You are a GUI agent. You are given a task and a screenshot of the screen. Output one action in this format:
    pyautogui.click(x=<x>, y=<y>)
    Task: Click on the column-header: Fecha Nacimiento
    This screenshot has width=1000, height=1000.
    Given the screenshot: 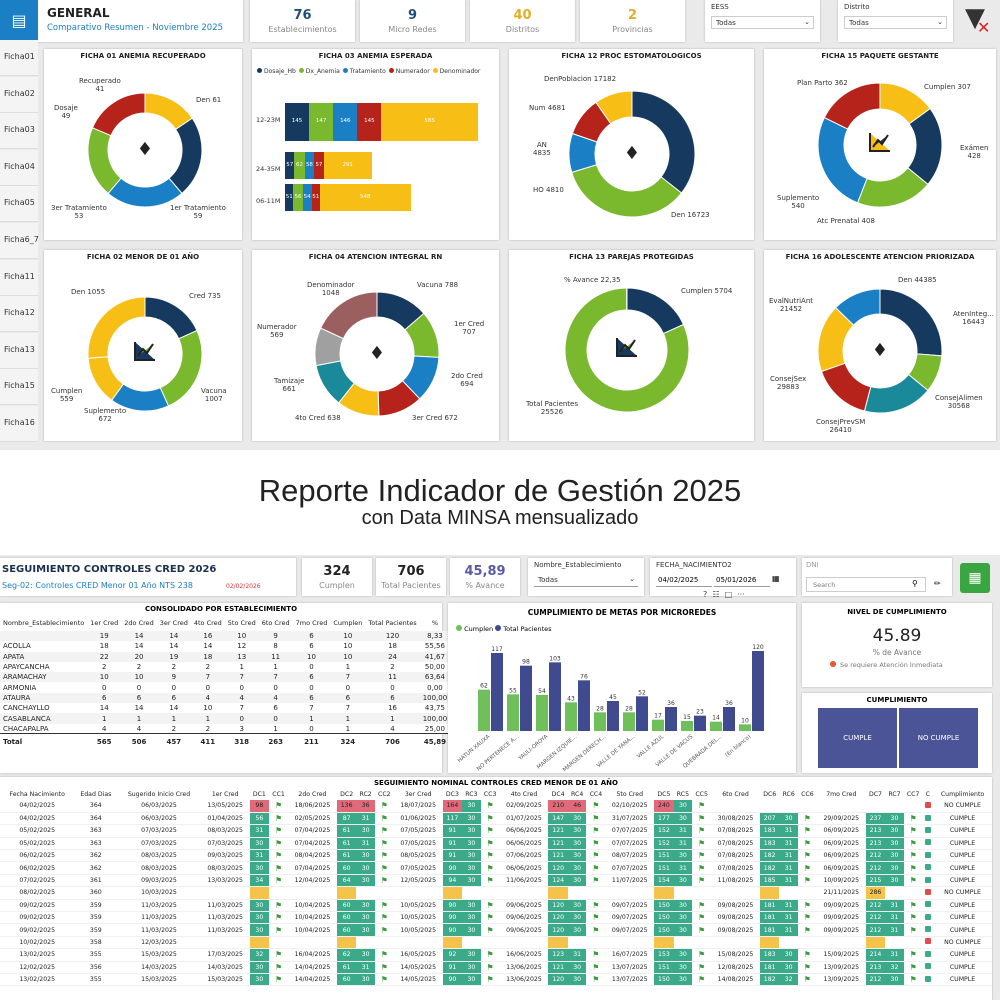 What is the action you would take?
    pyautogui.click(x=37, y=794)
    